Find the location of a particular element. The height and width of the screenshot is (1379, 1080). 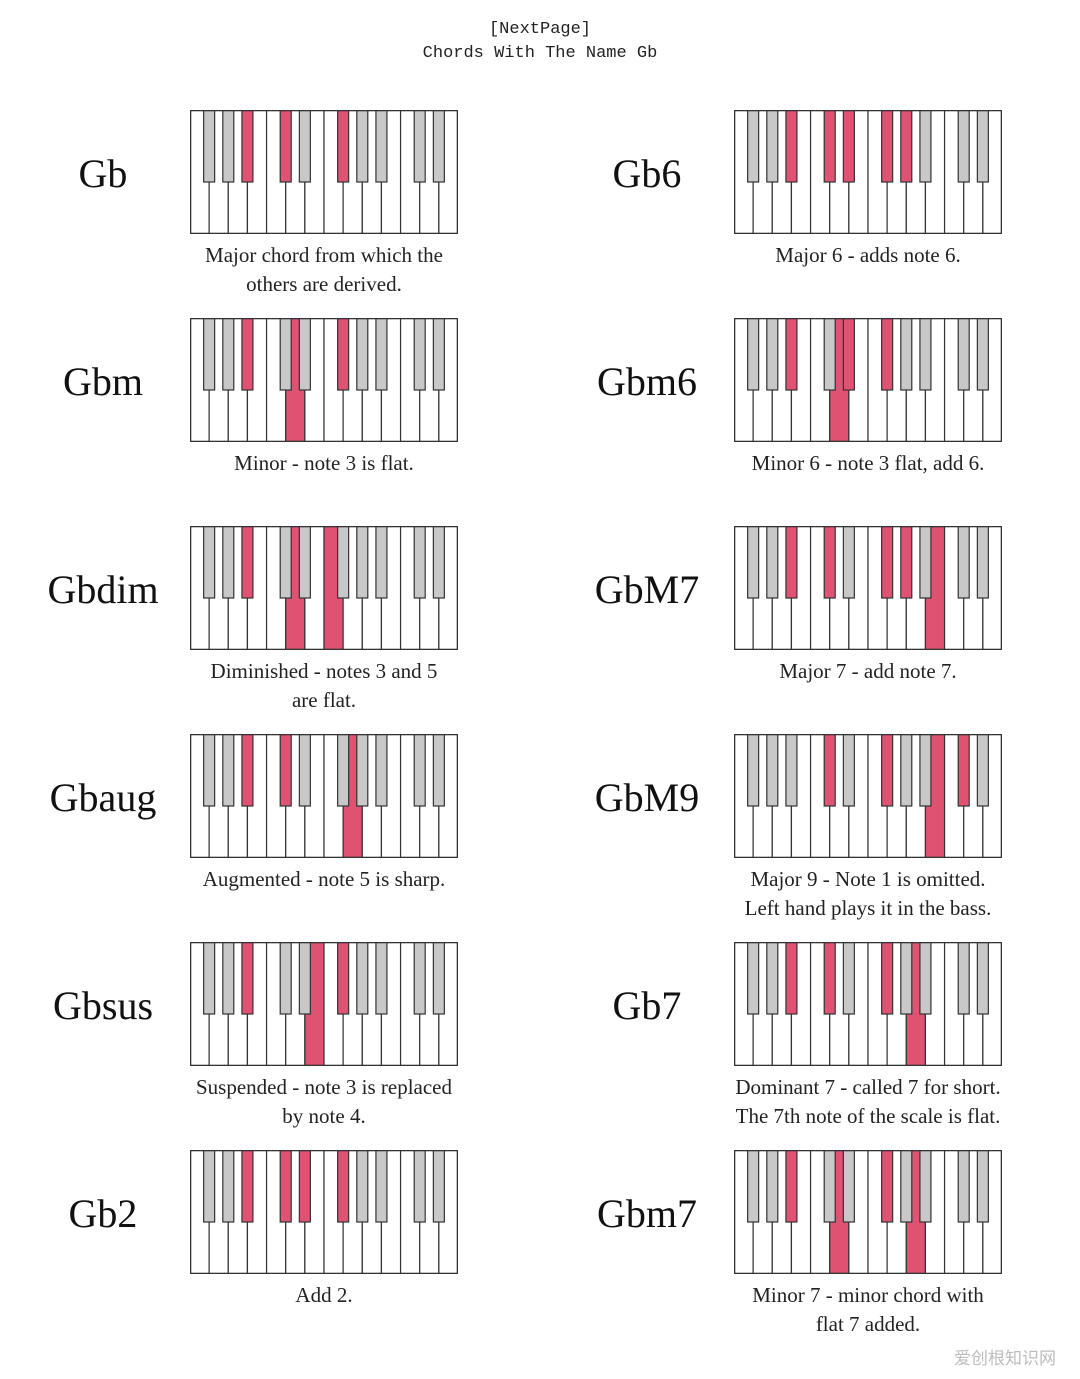

chord-caption: Add 2. is located at coordinates (324, 1295).